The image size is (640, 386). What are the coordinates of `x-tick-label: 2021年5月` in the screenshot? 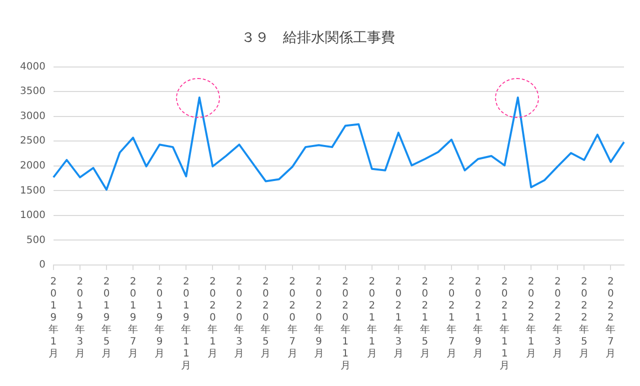 It's located at (425, 318).